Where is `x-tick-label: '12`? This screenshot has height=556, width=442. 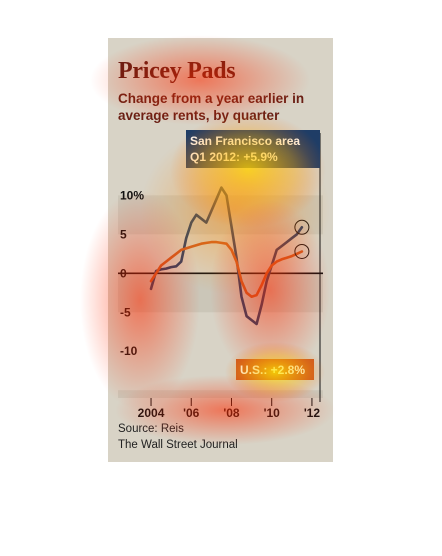 x-tick-label: '12 is located at coordinates (312, 413).